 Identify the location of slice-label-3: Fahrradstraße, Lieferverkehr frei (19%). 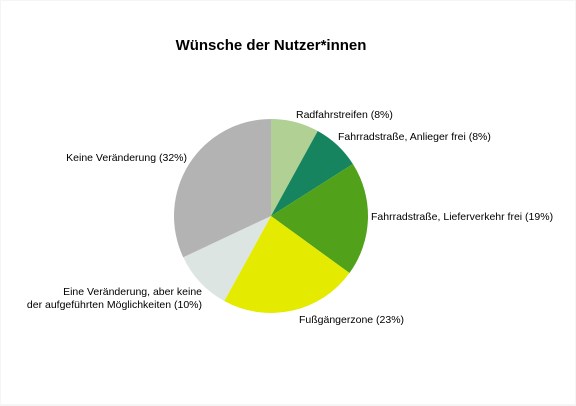
(462, 217).